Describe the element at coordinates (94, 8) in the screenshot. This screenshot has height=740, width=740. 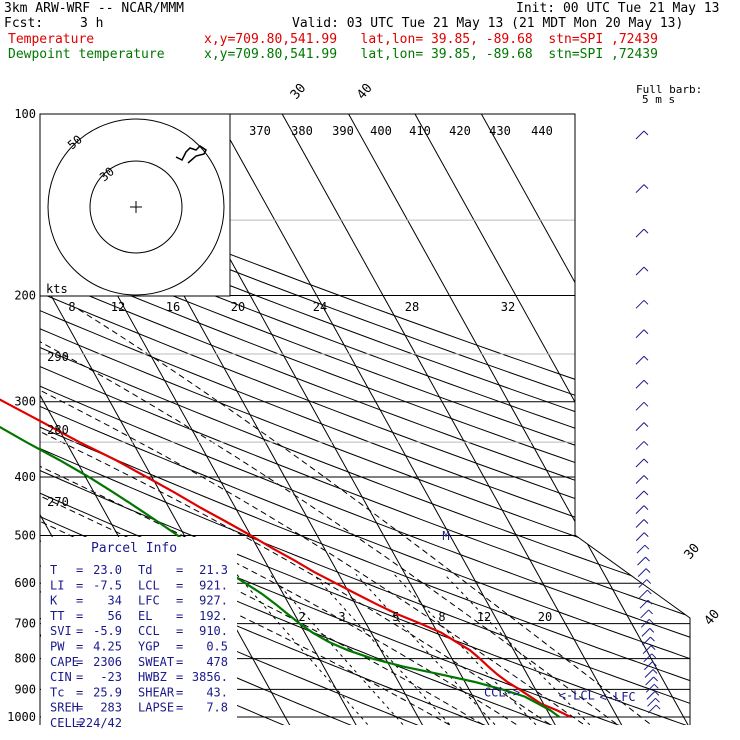
I see `model-title: 3km ARW-WRF -- NCAR/MMM` at that location.